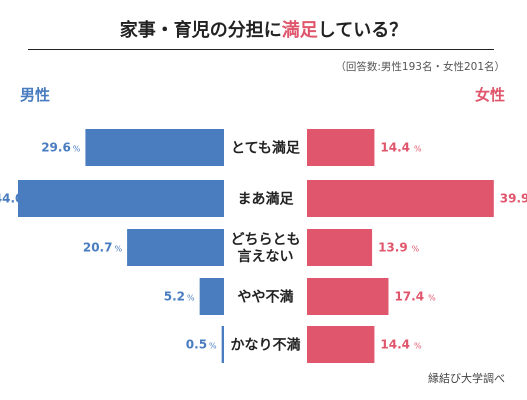 This screenshot has width=527, height=400. What do you see at coordinates (200, 30) in the screenshot?
I see `title-before: 家事・育児の分担に` at bounding box center [200, 30].